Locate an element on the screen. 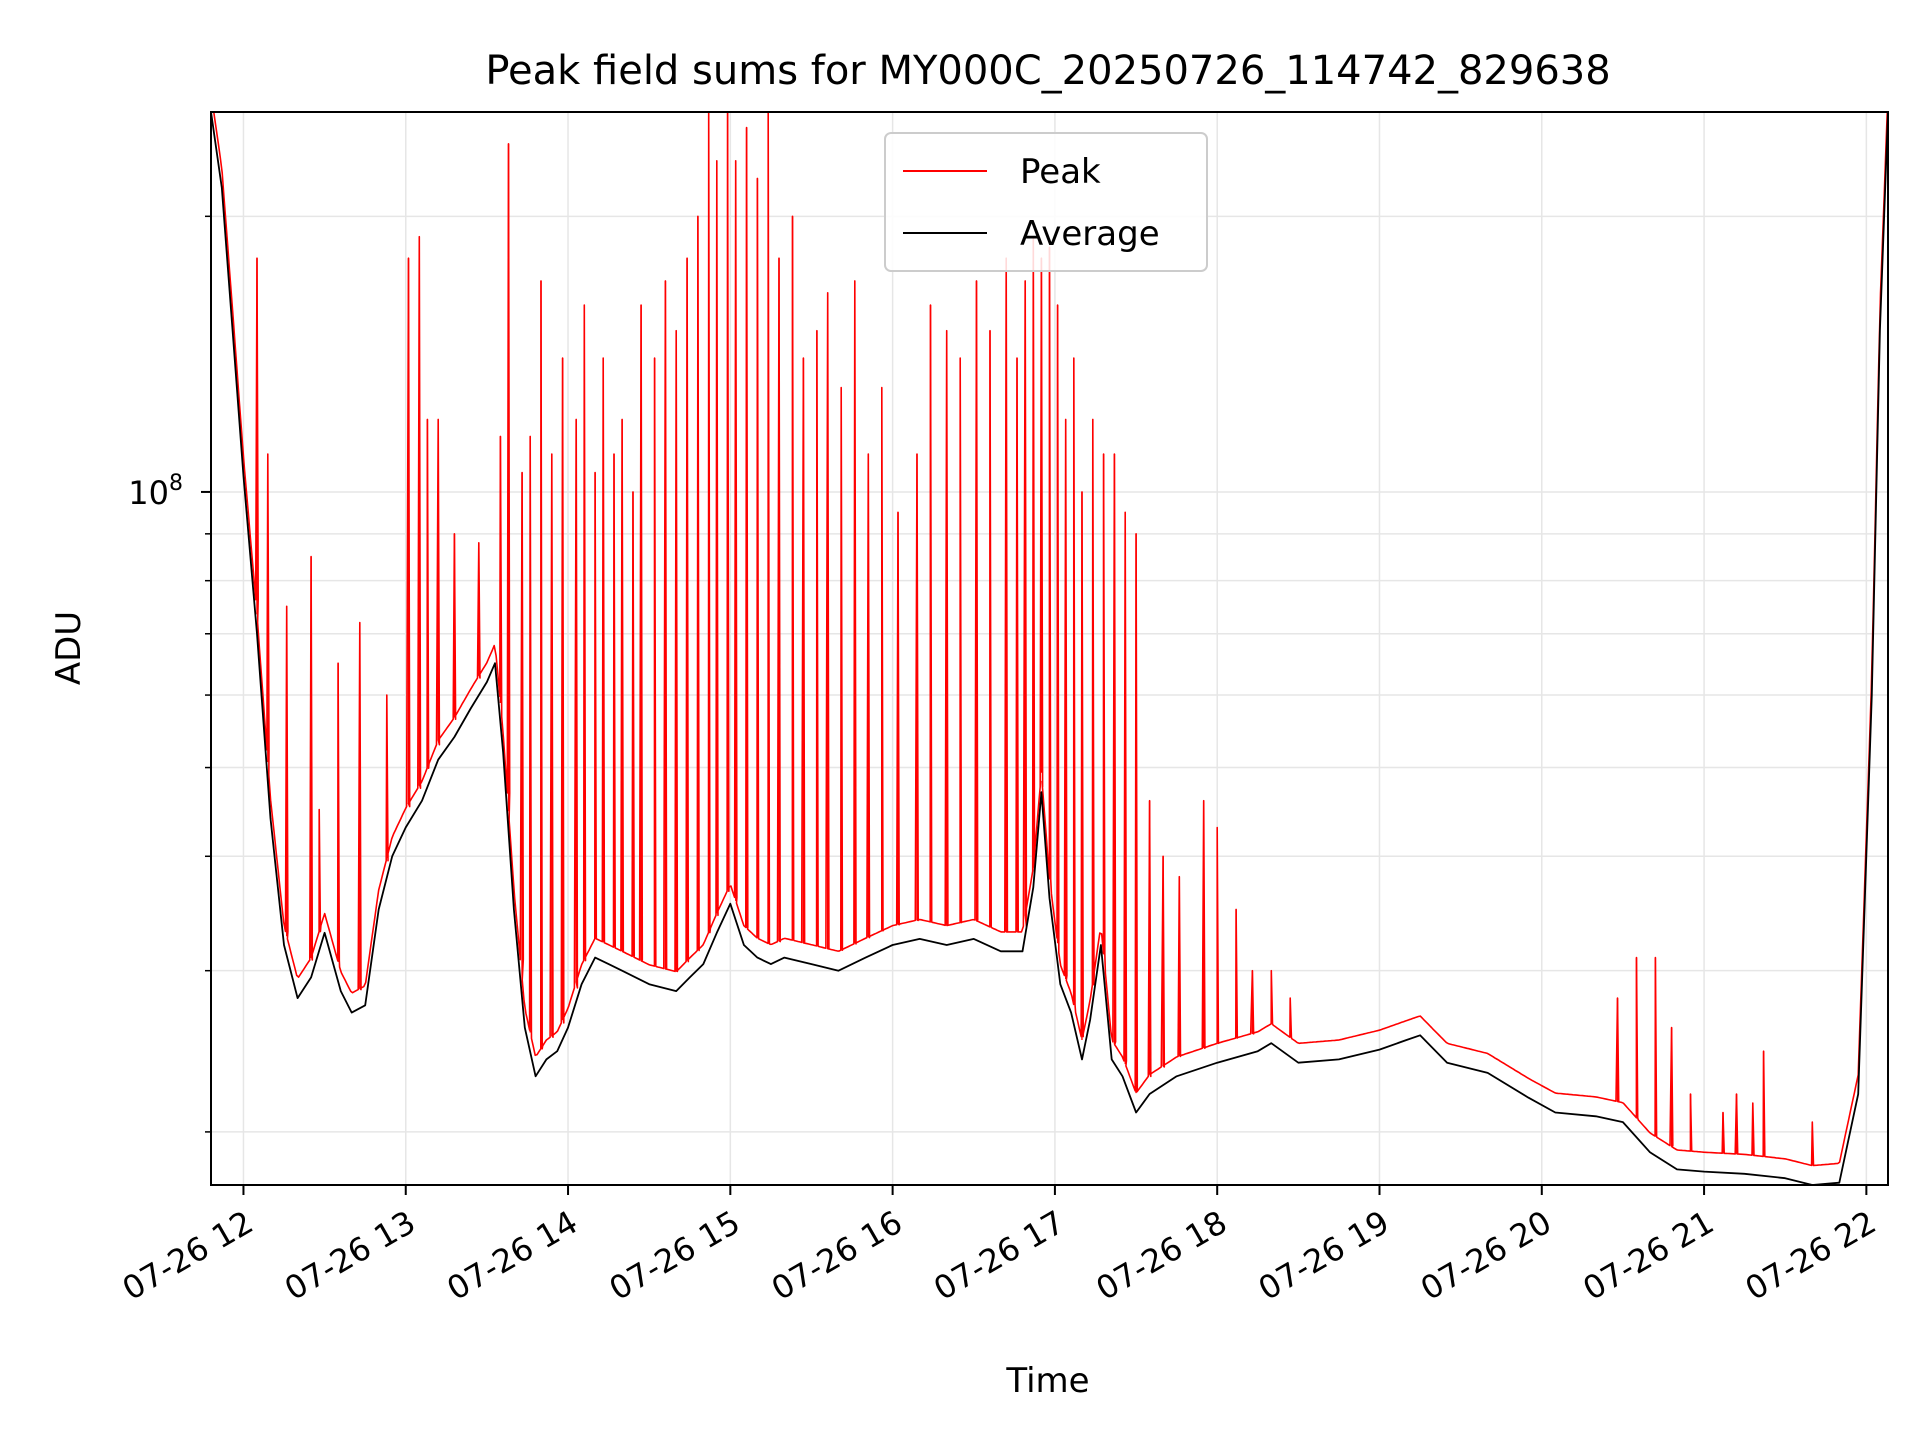 The image size is (1920, 1440). legend-label: Peak is located at coordinates (1060, 172).